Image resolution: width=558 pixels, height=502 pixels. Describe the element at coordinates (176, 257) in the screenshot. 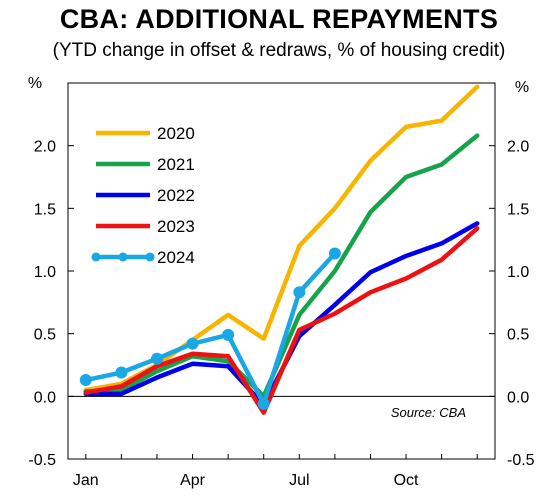

I see `legend-label-2024: 2024` at that location.